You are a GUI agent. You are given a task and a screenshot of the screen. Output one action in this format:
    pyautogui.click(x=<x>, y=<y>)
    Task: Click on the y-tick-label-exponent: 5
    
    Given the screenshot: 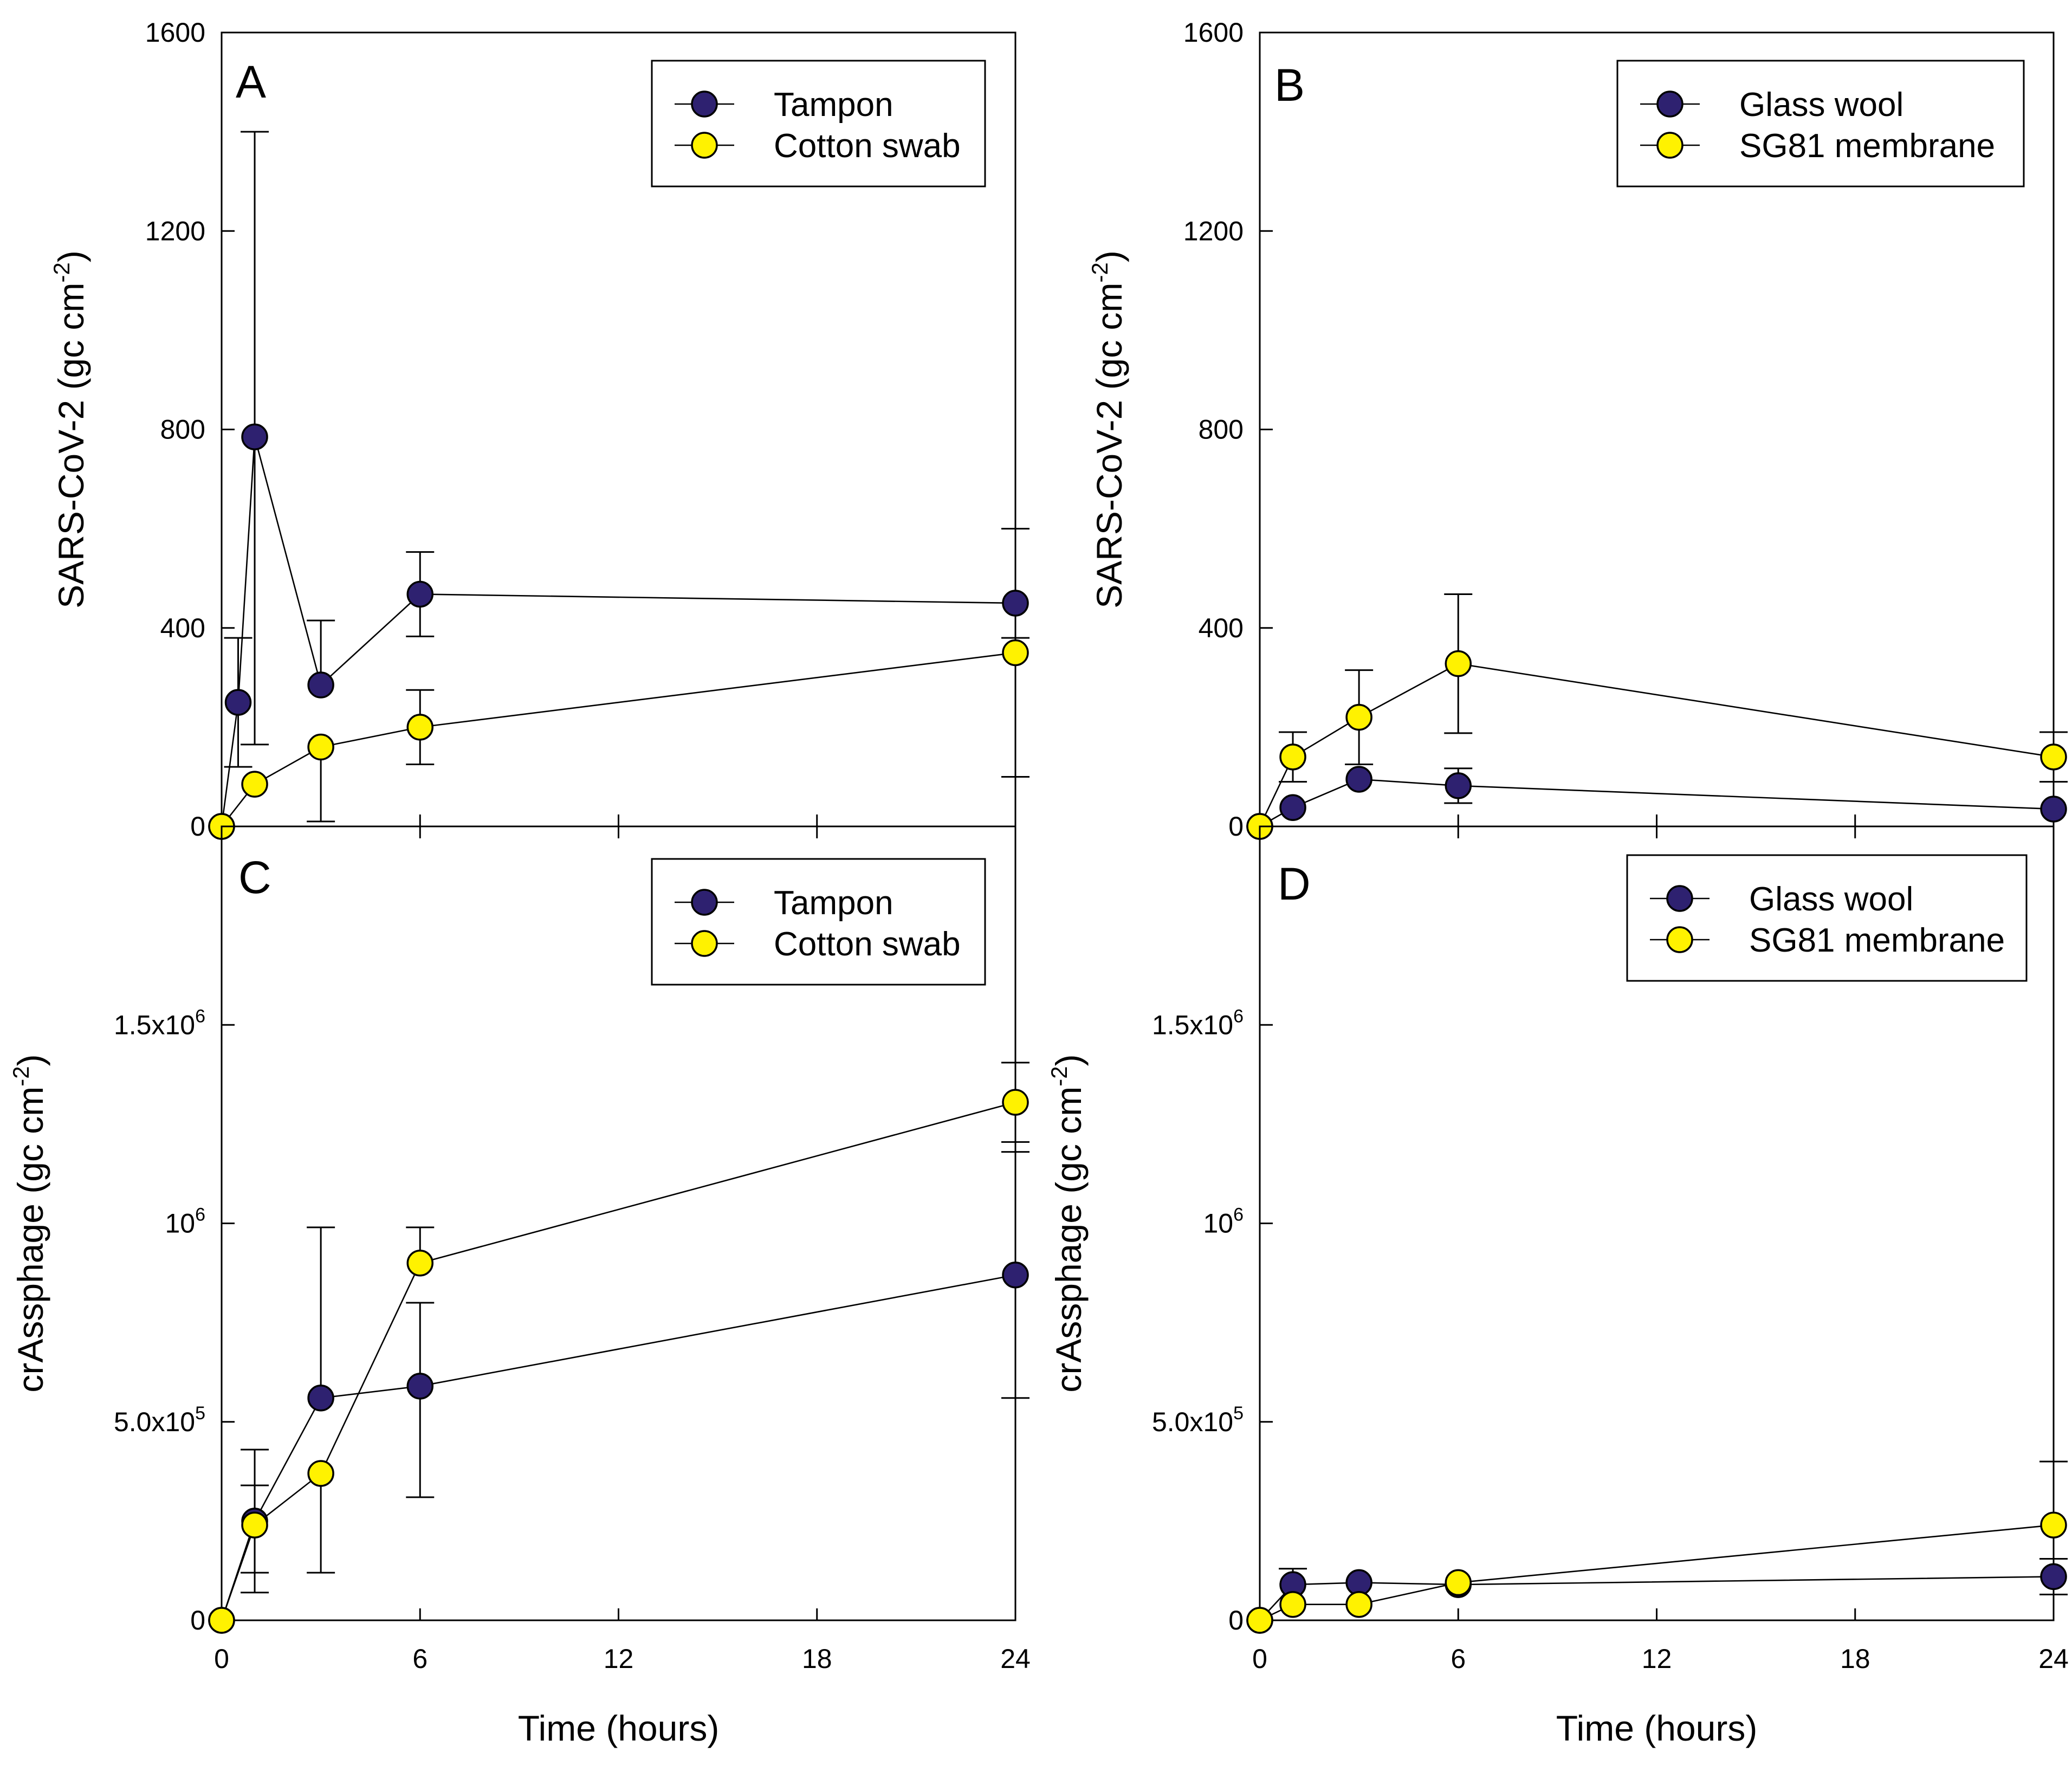 What is the action you would take?
    pyautogui.click(x=1238, y=1413)
    